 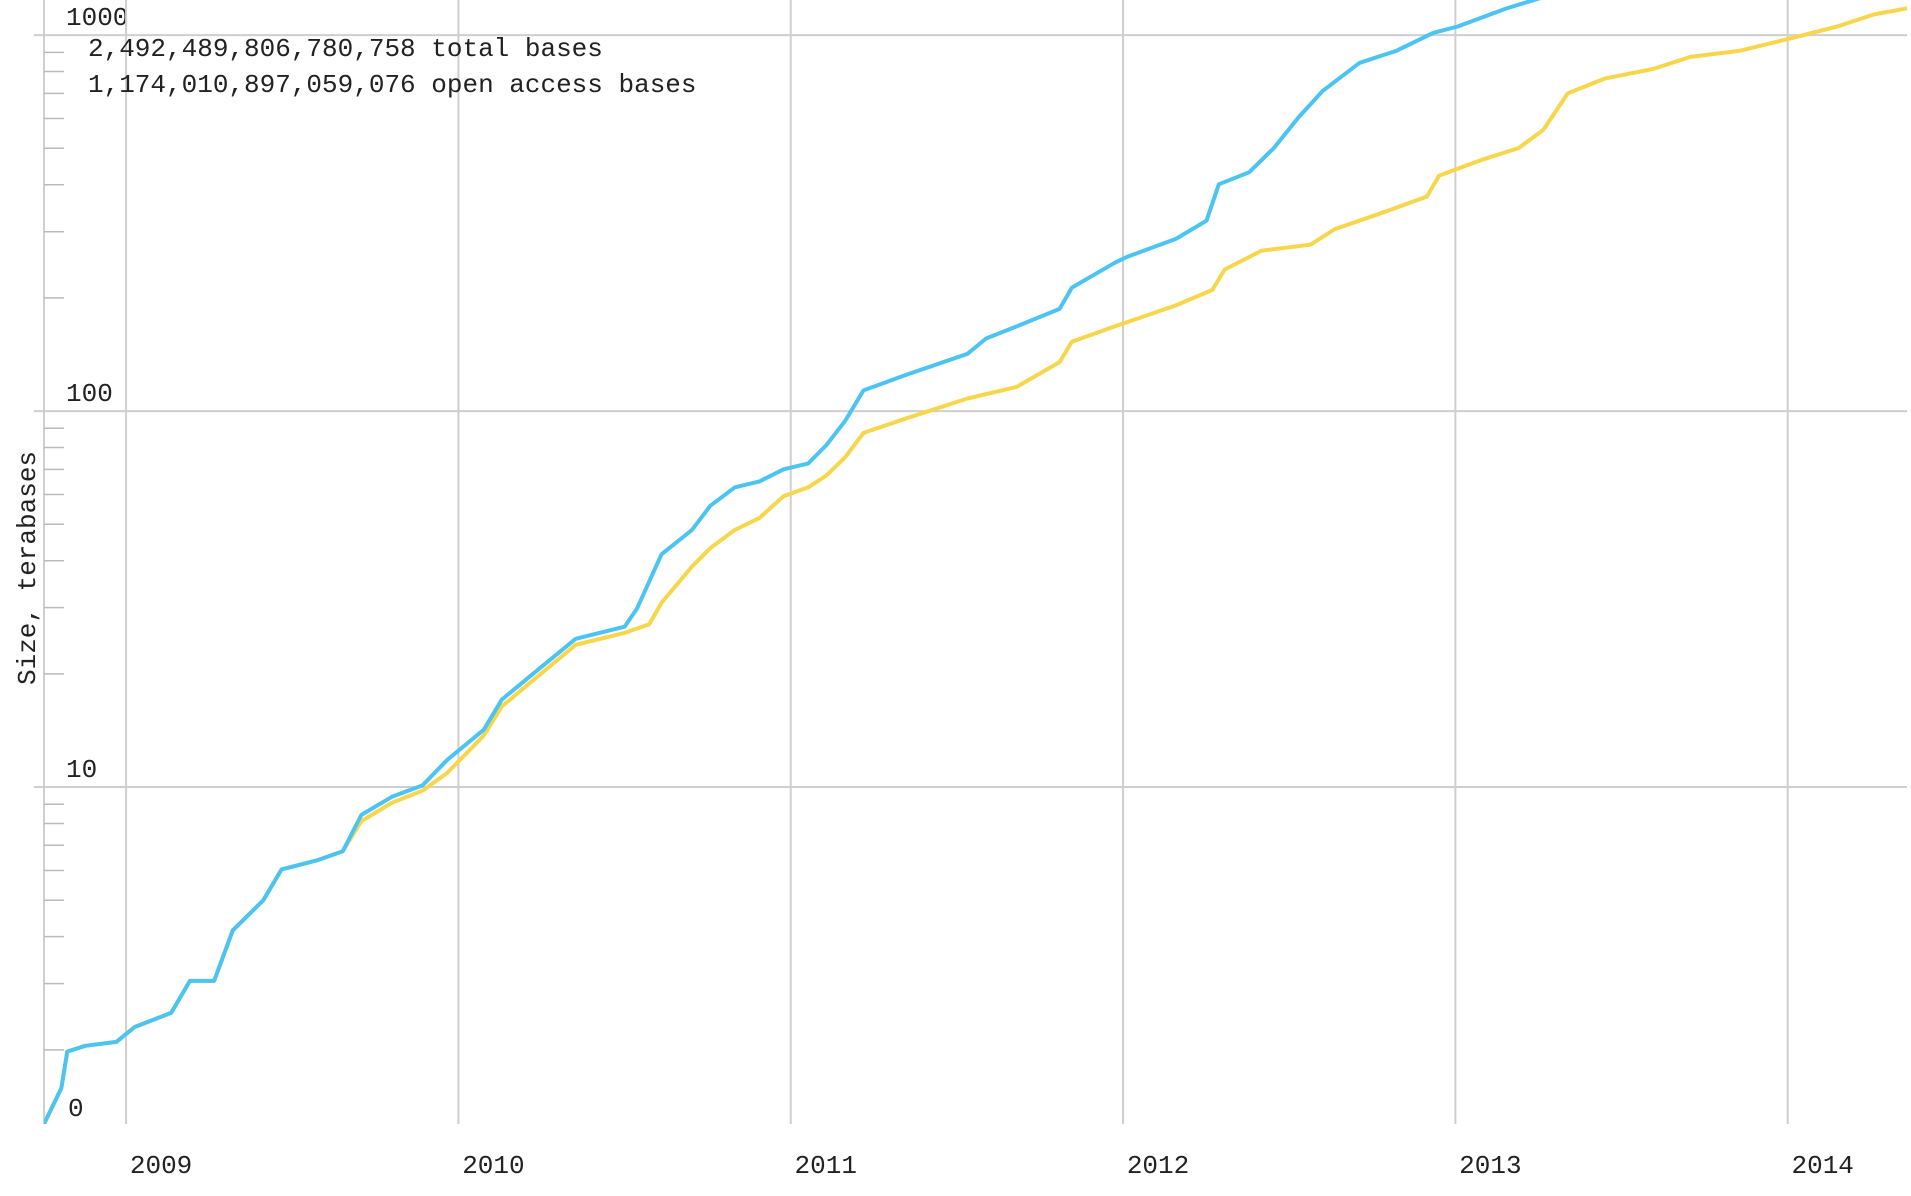 What do you see at coordinates (89, 394) in the screenshot?
I see `y-tick-label: 100` at bounding box center [89, 394].